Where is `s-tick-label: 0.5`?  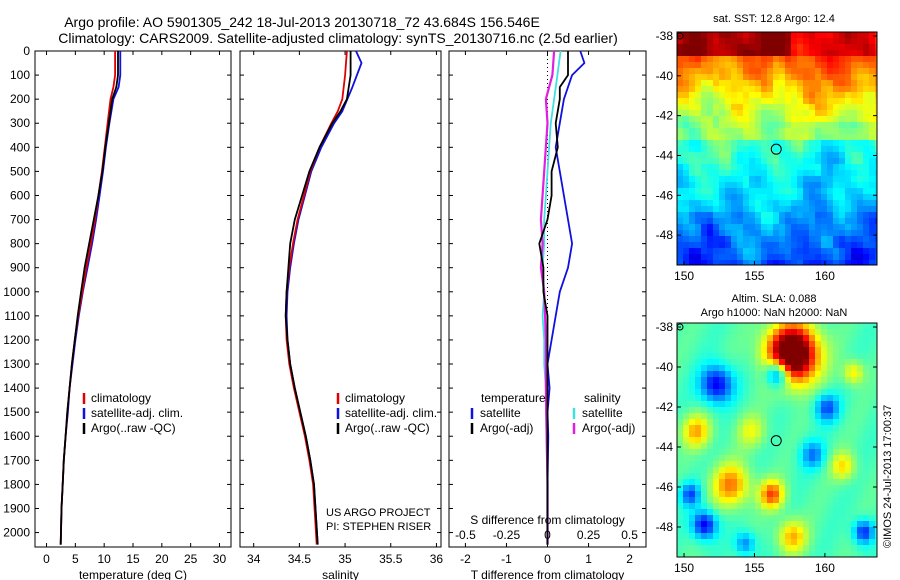 s-tick-label: 0.5 is located at coordinates (629, 535).